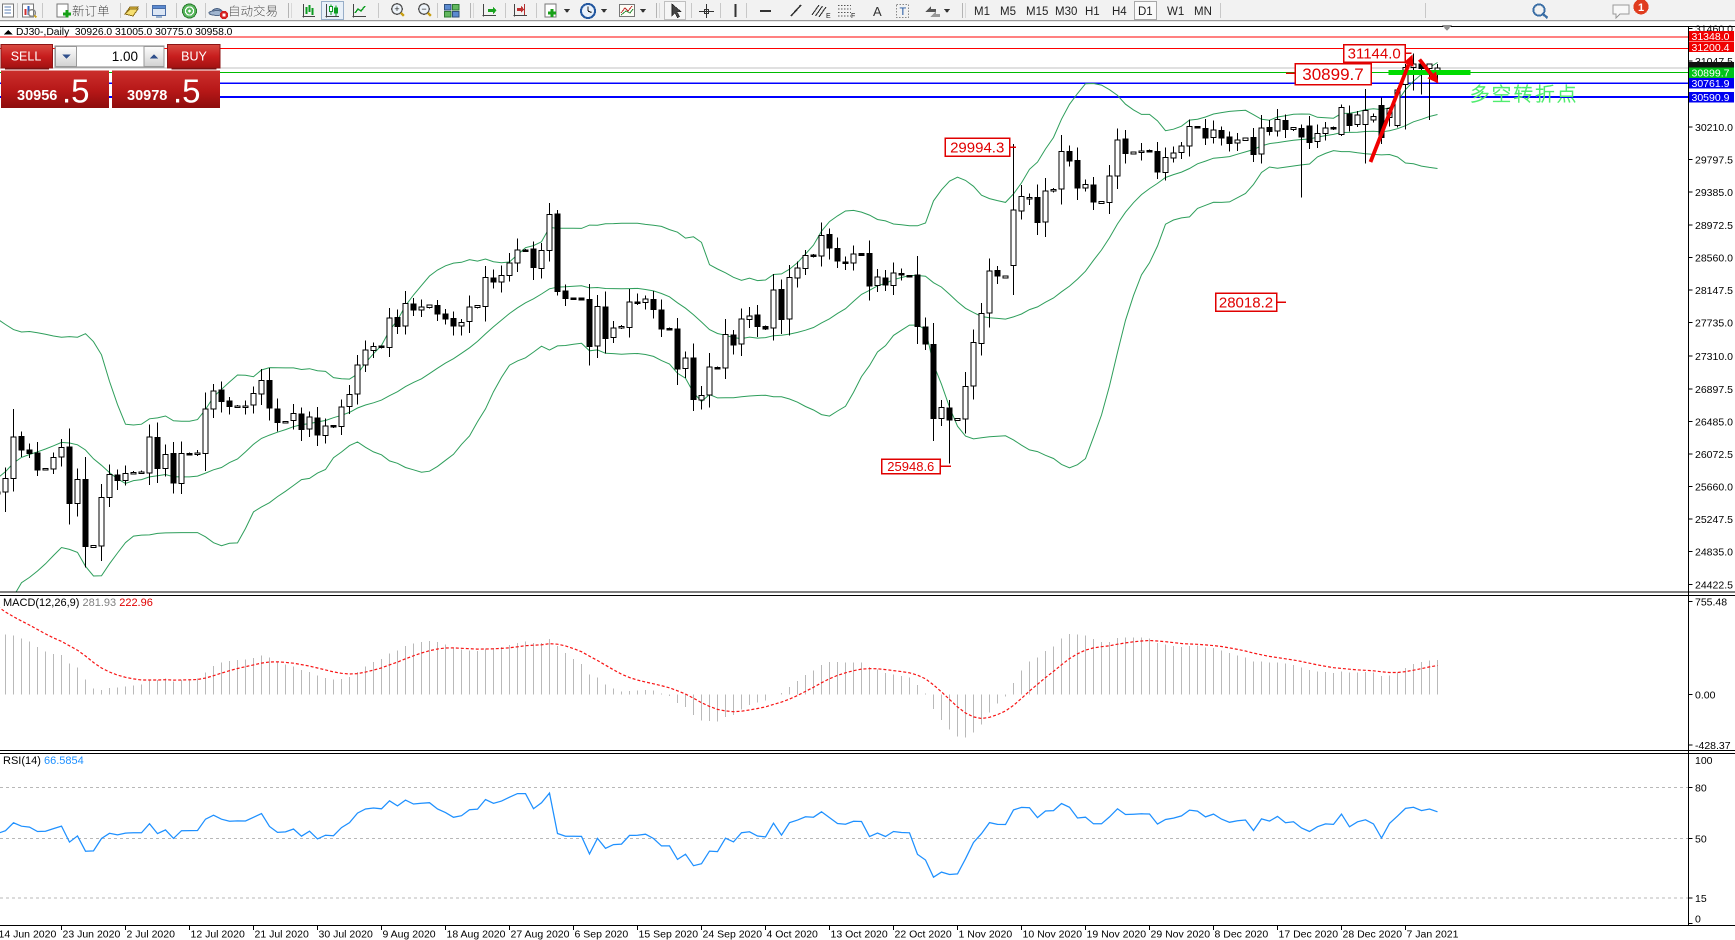 The width and height of the screenshot is (1735, 940). I want to click on svg-text: 30590.9, so click(1711, 98).